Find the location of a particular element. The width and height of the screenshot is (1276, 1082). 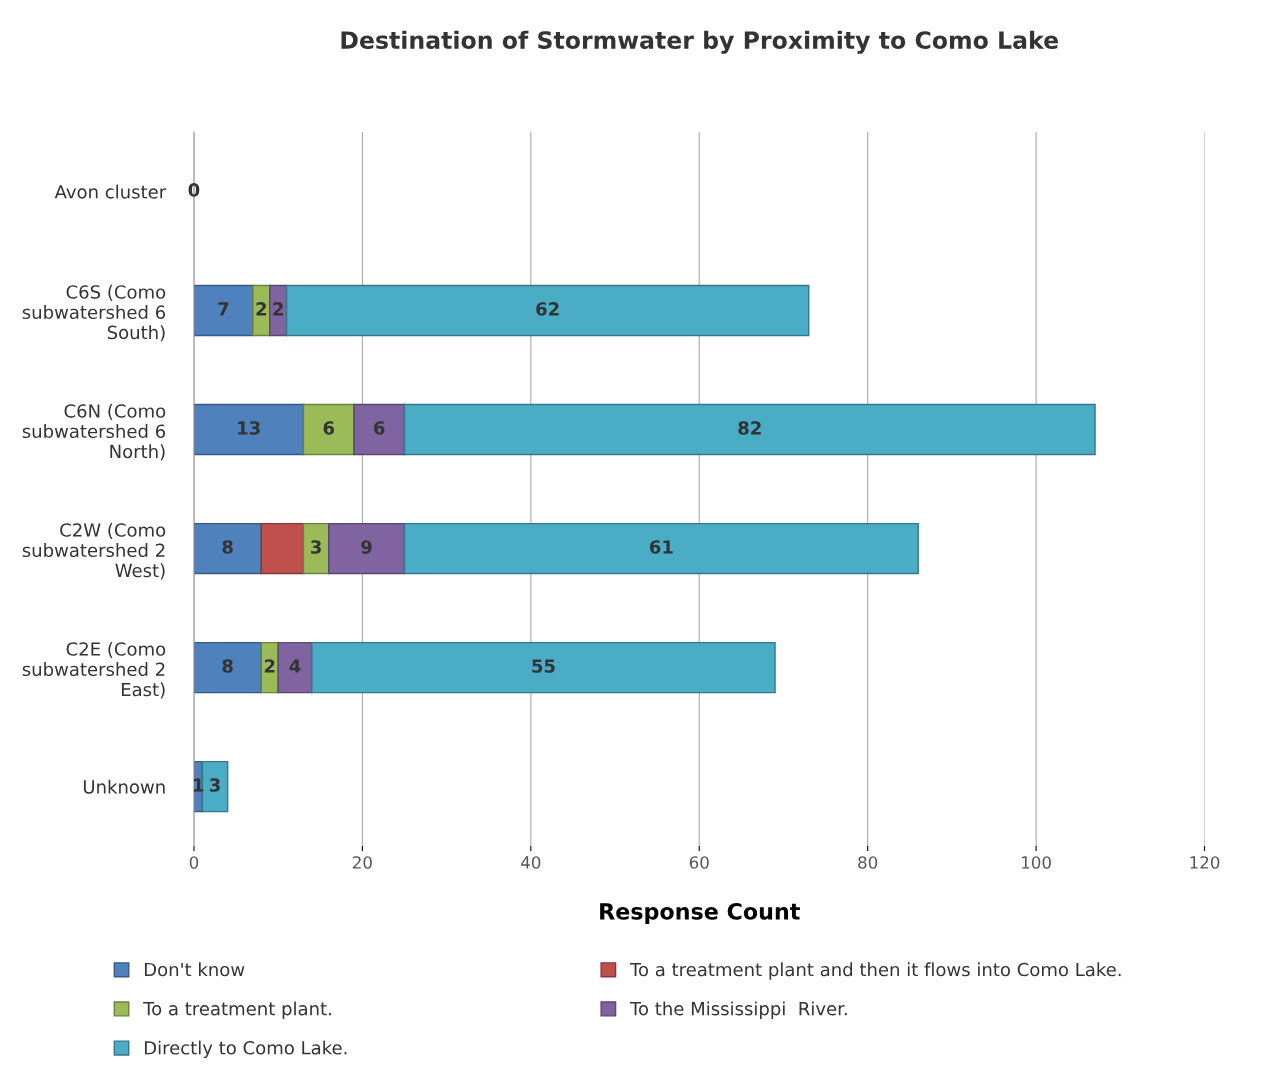

data-label: 82 is located at coordinates (749, 428).